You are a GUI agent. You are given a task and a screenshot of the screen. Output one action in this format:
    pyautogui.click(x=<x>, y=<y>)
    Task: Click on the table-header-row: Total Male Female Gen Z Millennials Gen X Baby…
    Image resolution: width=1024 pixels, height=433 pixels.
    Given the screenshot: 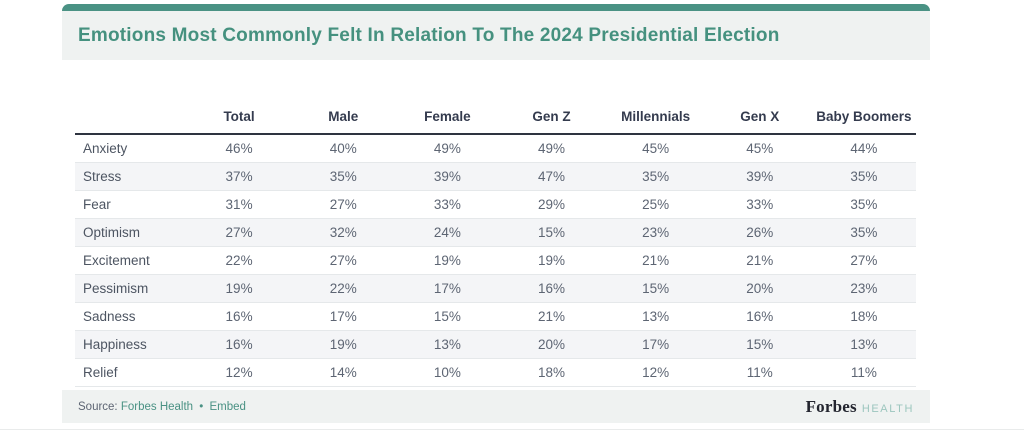 What is the action you would take?
    pyautogui.click(x=495, y=115)
    